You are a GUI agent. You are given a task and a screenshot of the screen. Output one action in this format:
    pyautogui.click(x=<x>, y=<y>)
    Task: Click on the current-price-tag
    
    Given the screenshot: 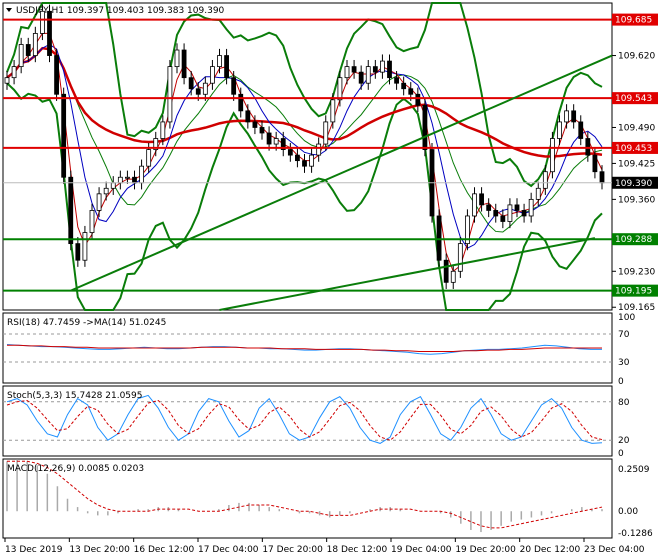 What is the action you would take?
    pyautogui.click(x=635, y=182)
    